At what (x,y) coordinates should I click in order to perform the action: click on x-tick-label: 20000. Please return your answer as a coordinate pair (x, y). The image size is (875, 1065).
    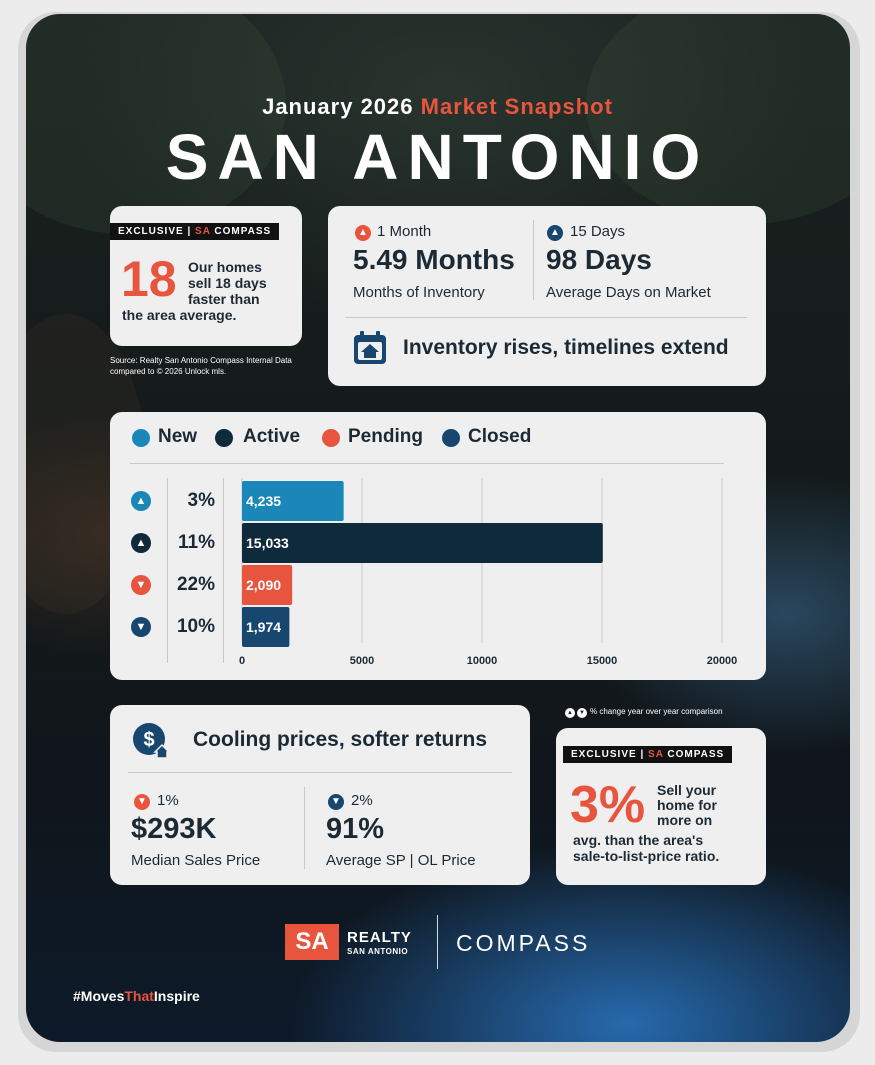
    Looking at the image, I should click on (722, 661).